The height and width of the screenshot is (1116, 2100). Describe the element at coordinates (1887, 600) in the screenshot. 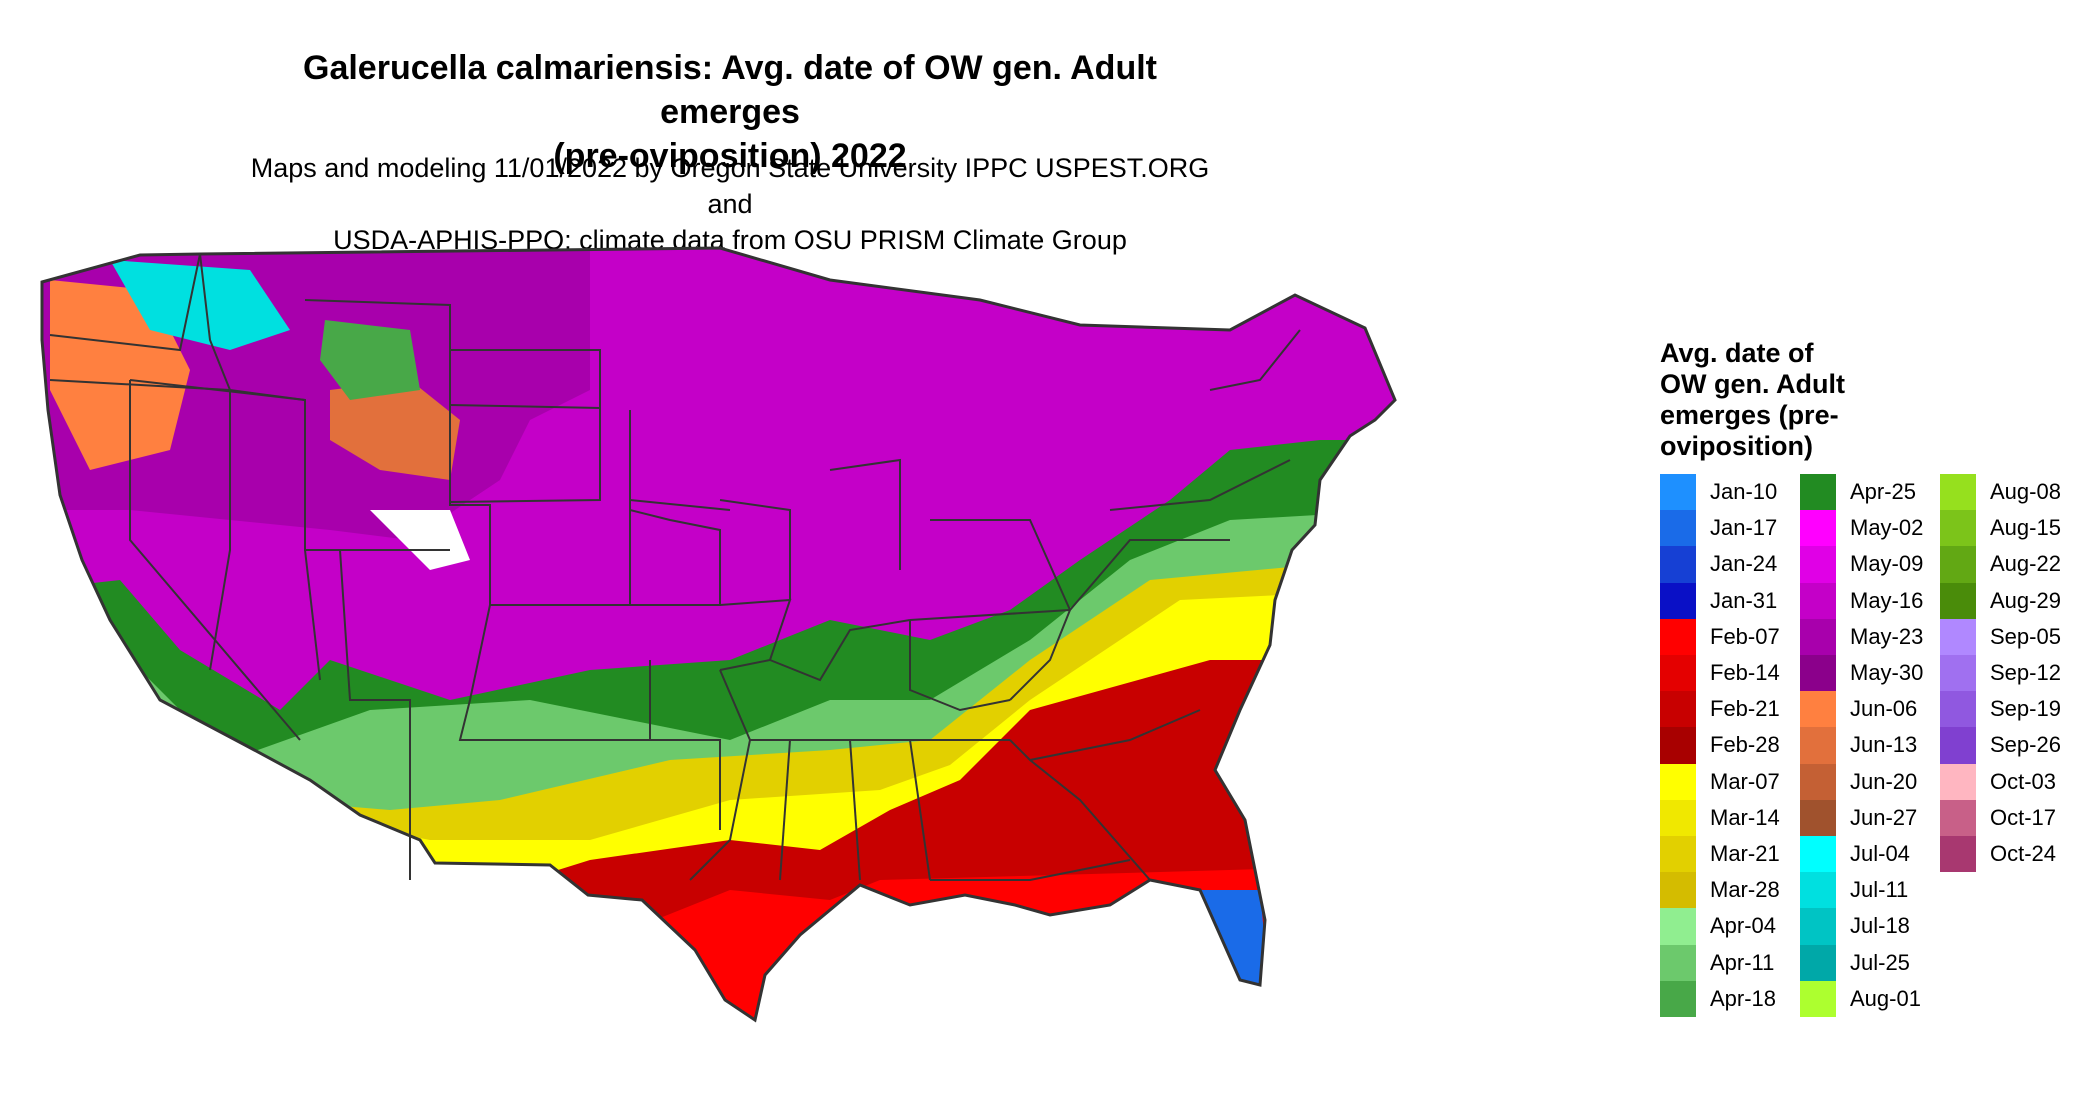

I see `legend-label: May-16` at that location.